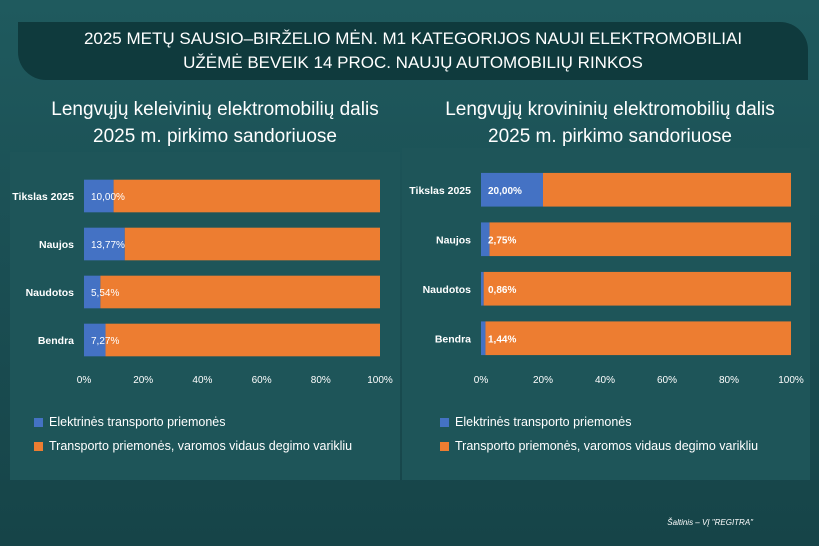 The height and width of the screenshot is (546, 819). I want to click on chart-left-title-line2: 2025 m. pirkimo sandoriuose, so click(215, 136).